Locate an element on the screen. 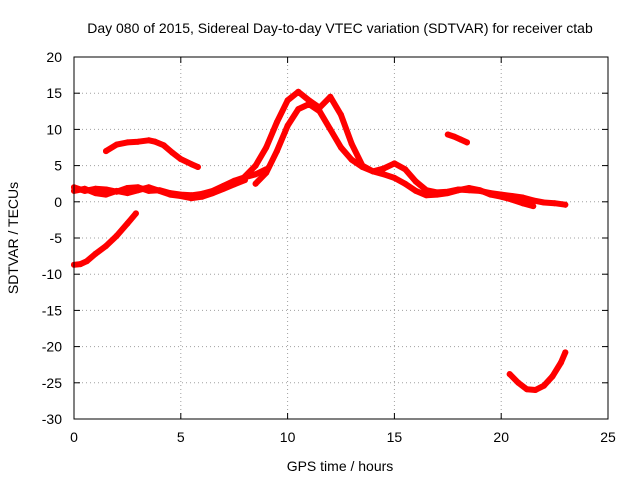  y-tick-label: -20 is located at coordinates (52, 347).